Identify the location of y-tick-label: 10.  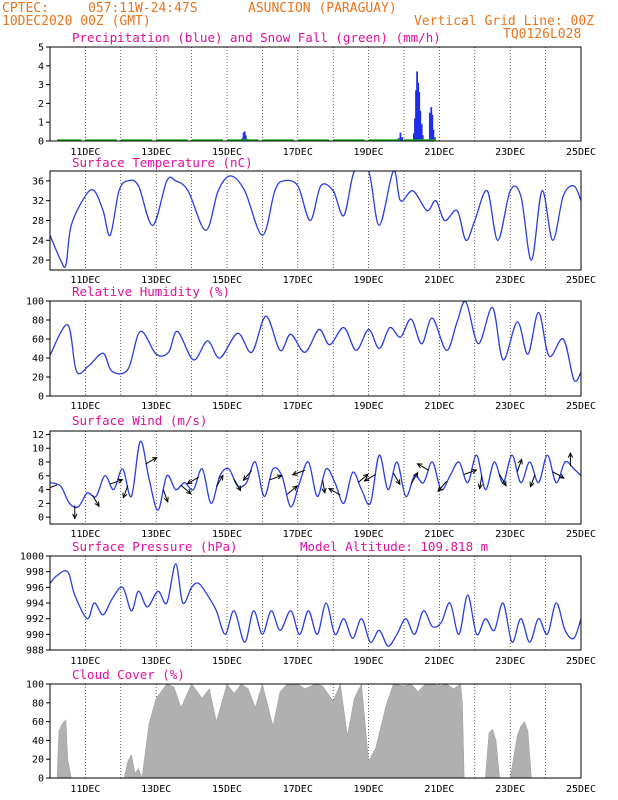
(38, 449).